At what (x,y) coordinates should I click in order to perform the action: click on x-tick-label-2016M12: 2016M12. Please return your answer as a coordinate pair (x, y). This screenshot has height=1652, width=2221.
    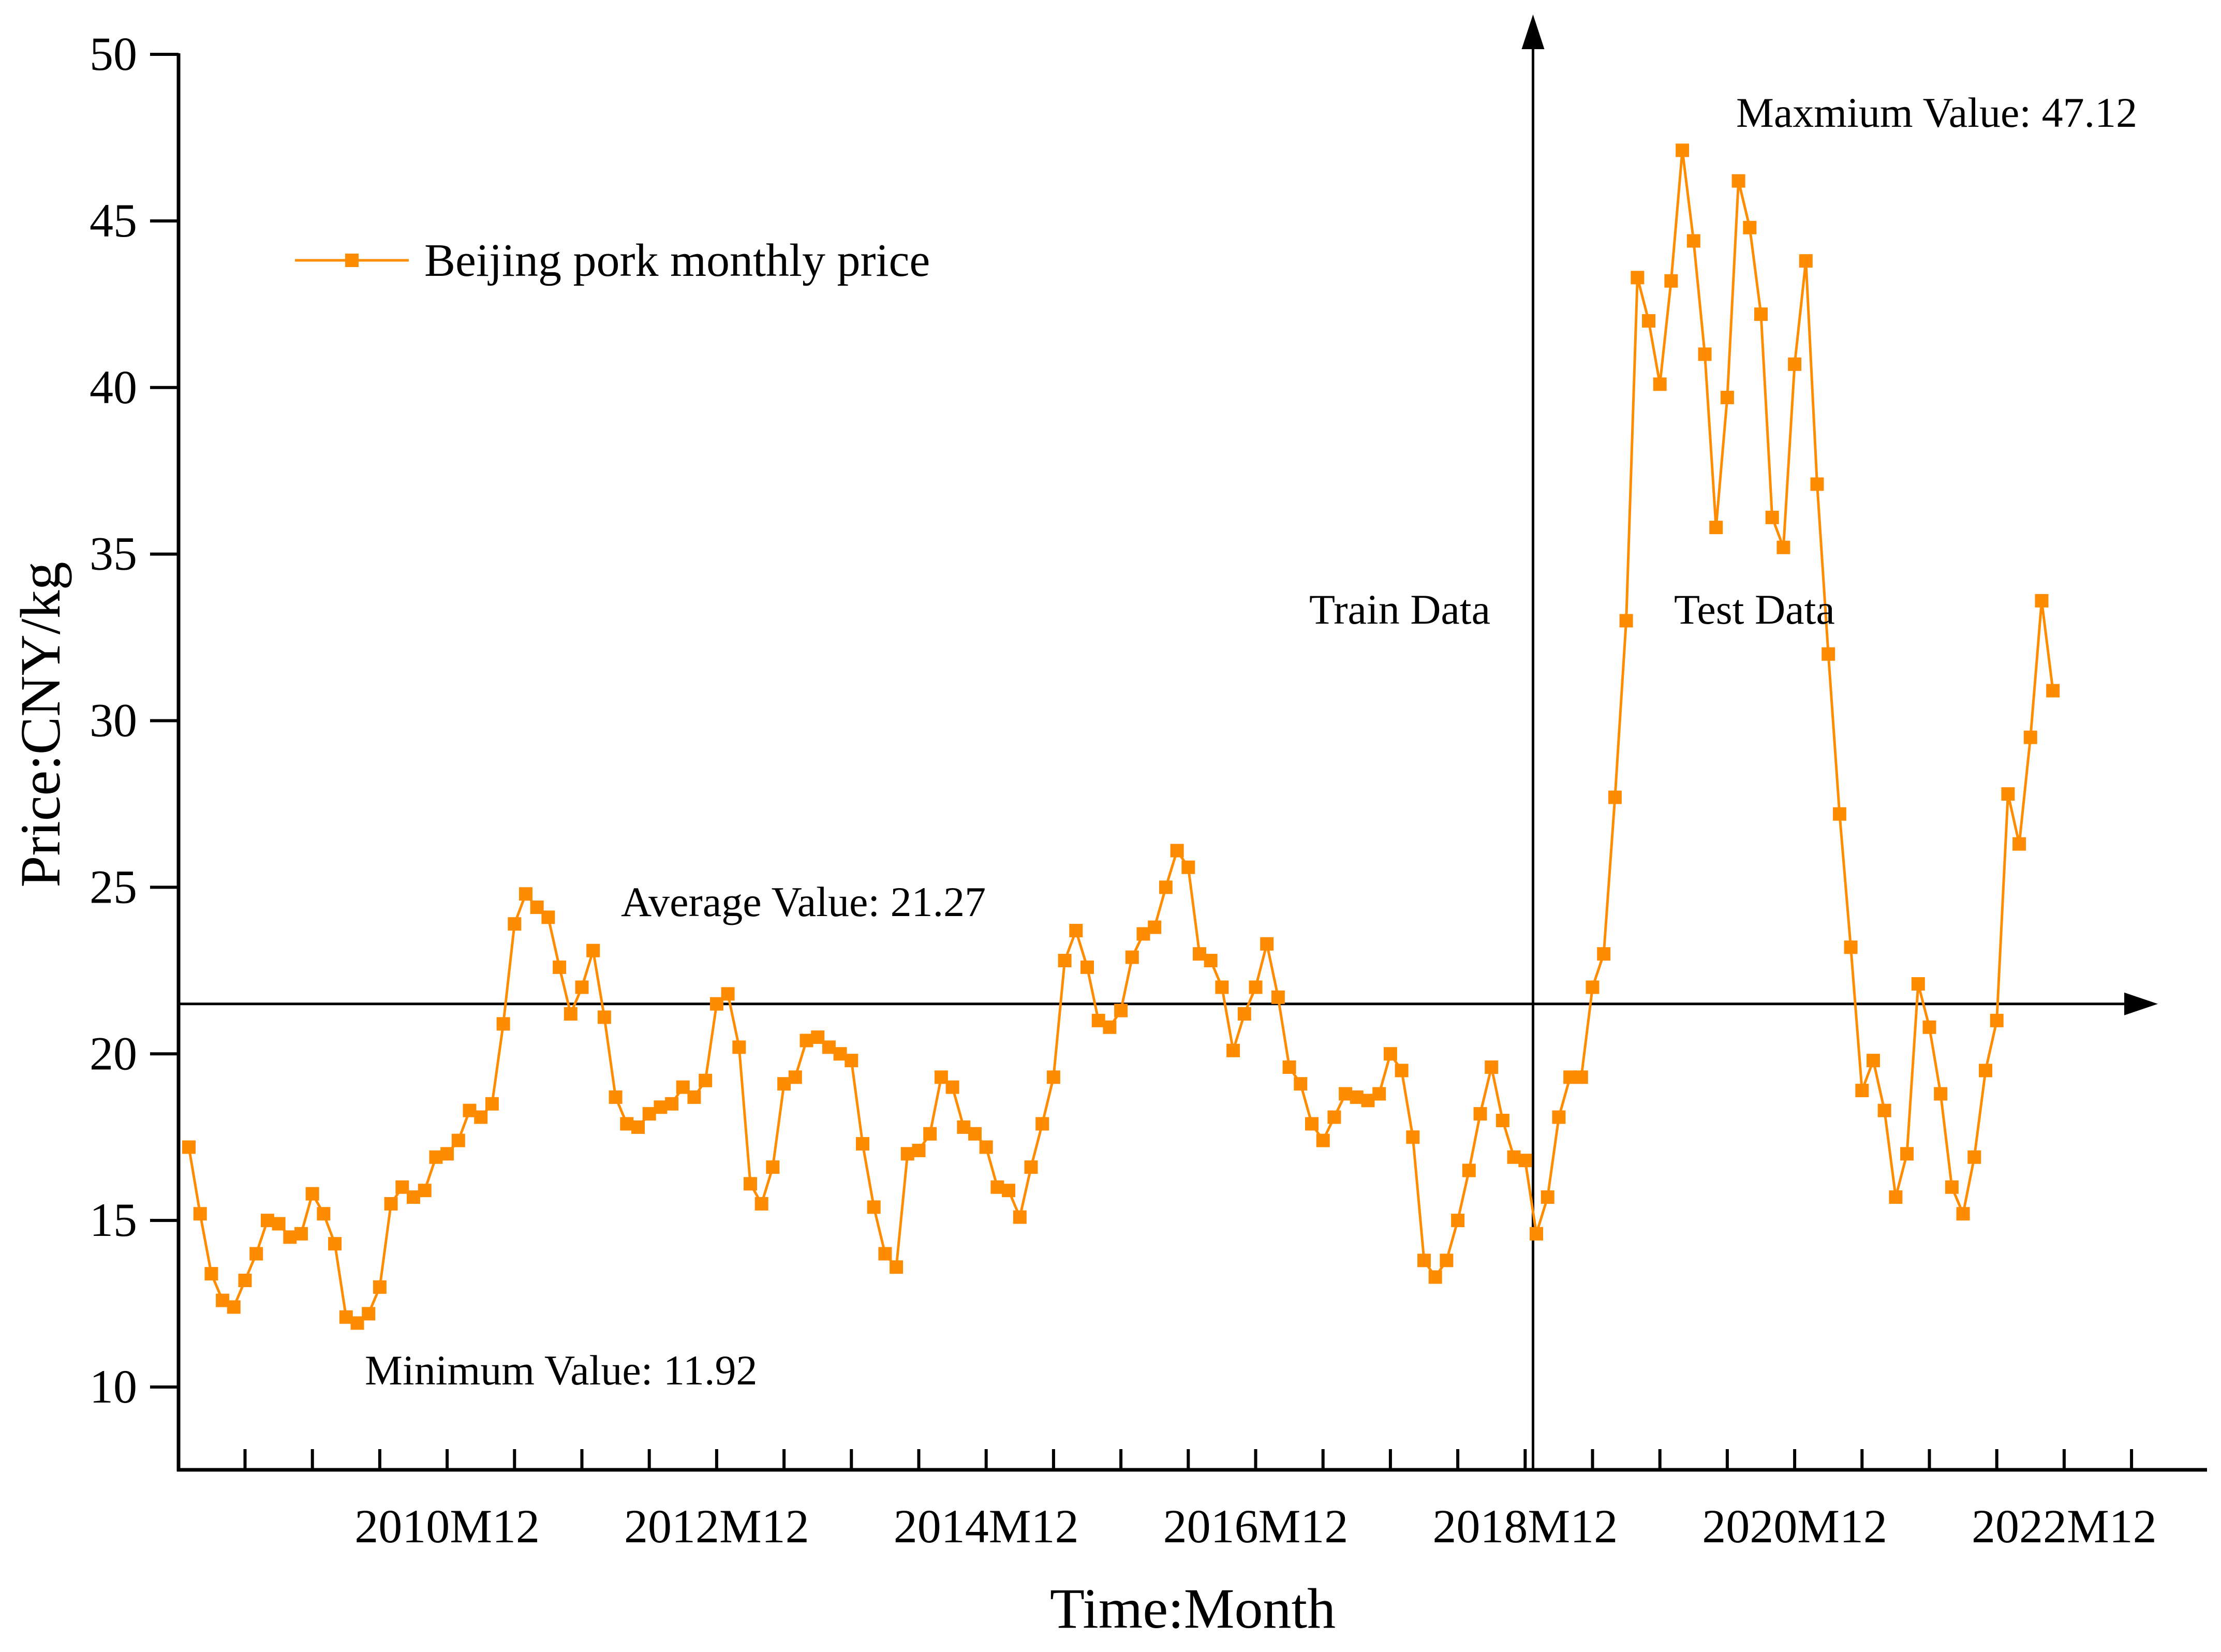
    Looking at the image, I should click on (1256, 1526).